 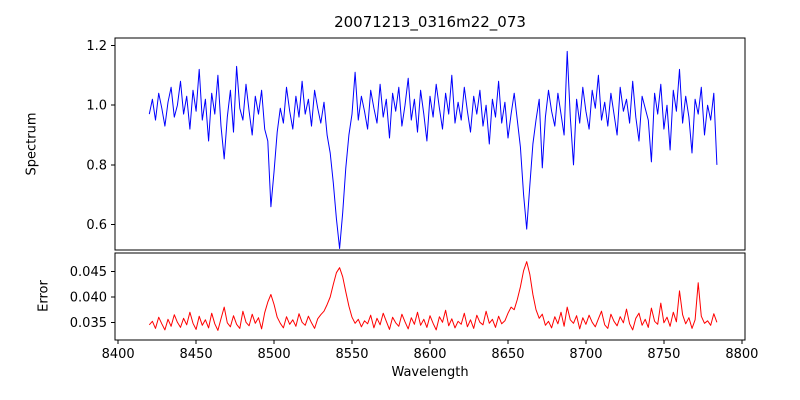 What do you see at coordinates (96, 46) in the screenshot?
I see `y-tick-label: 1.2` at bounding box center [96, 46].